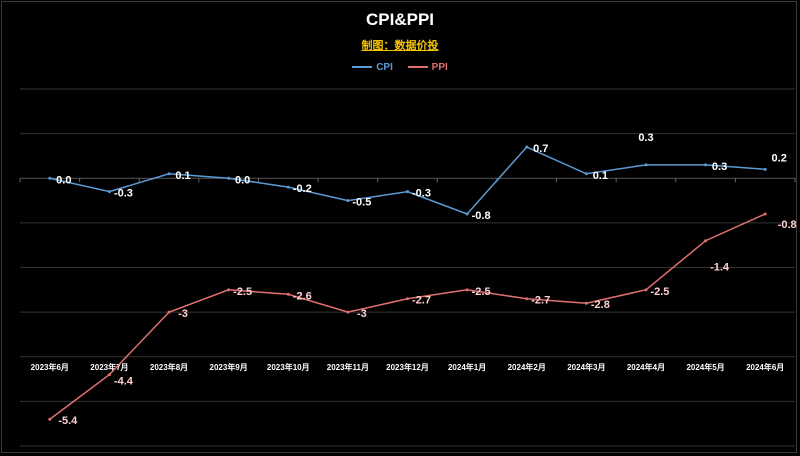 Image resolution: width=800 pixels, height=456 pixels. I want to click on legend-item-cpi: CPI, so click(372, 67).